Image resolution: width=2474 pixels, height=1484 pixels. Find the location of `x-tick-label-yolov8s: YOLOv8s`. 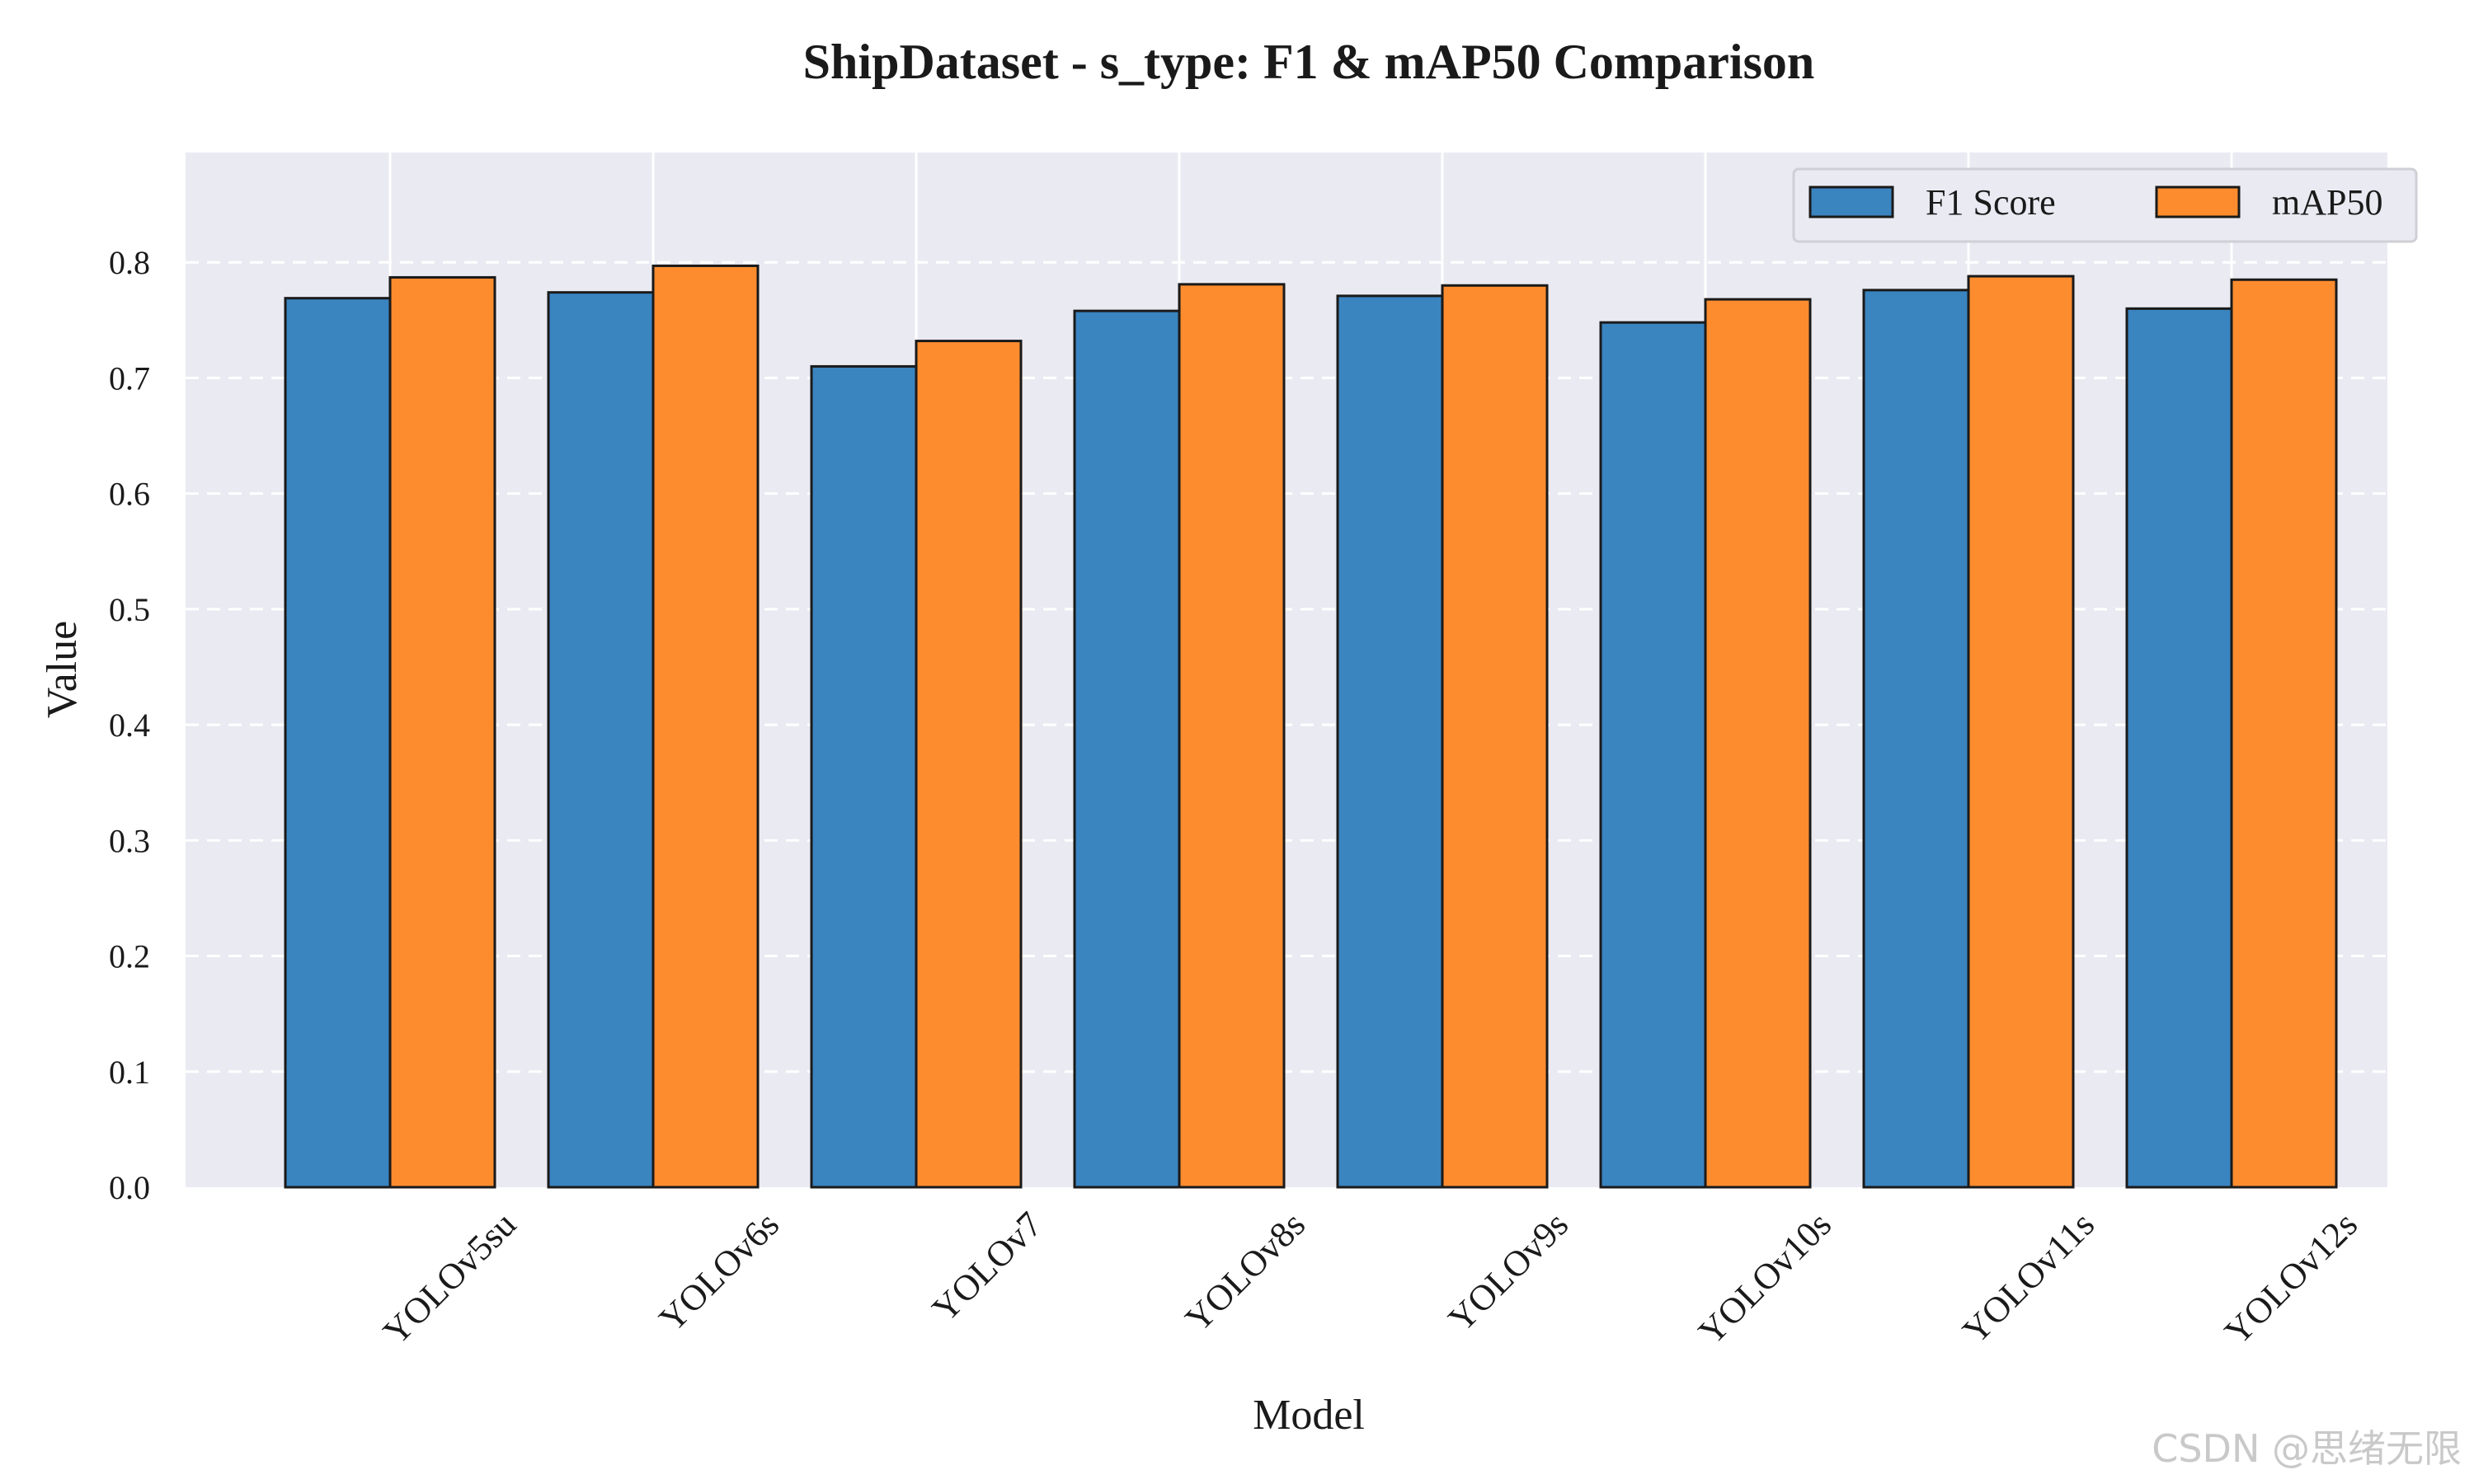

x-tick-label-yolov8s: YOLOv8s is located at coordinates (1245, 1271).